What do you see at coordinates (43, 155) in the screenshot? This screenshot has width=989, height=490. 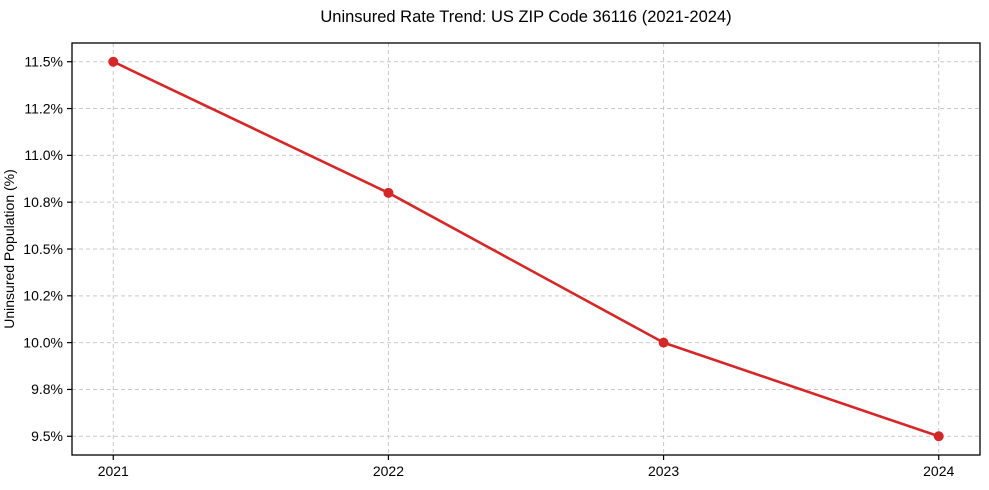 I see `y-tick-label: 11.0%` at bounding box center [43, 155].